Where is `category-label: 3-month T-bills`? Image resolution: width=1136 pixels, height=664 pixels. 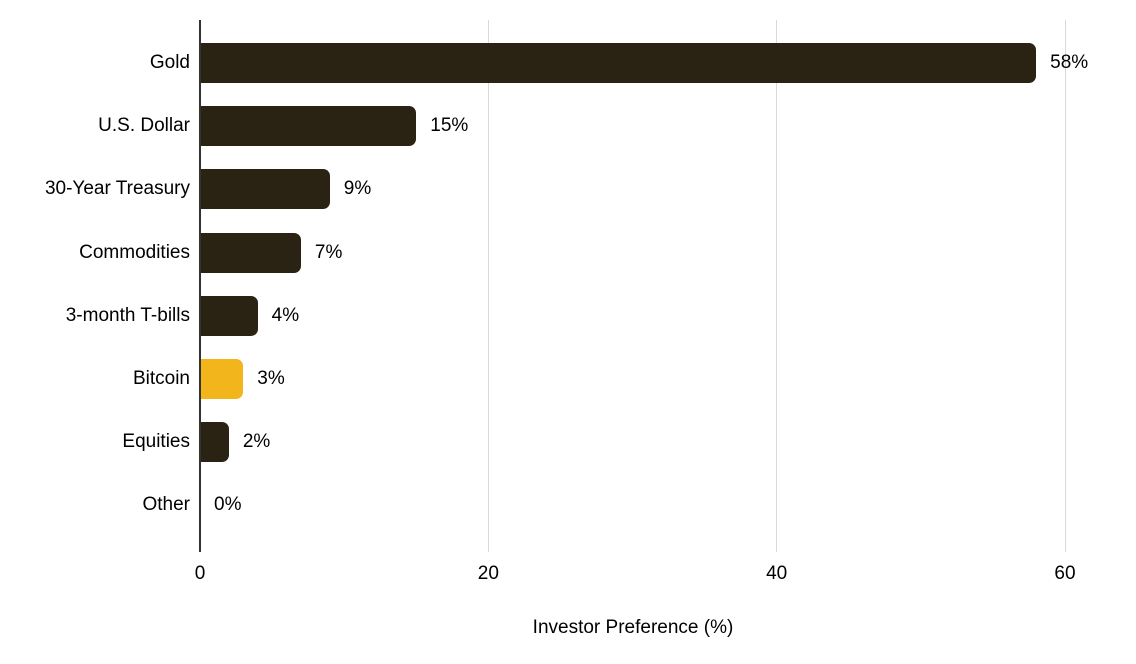 category-label: 3-month T-bills is located at coordinates (127, 315).